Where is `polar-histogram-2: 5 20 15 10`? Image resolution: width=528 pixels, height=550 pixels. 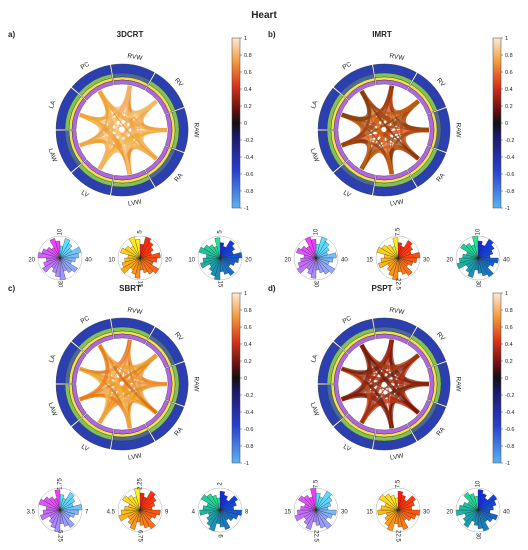 polar-histogram-2: 5 20 15 10 is located at coordinates (140, 259).